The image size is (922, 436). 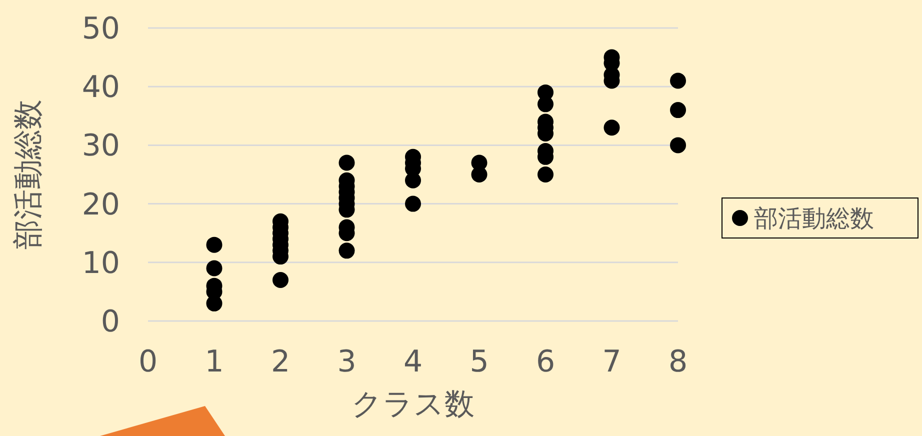 What do you see at coordinates (101, 263) in the screenshot?
I see `y-tick-label: 10` at bounding box center [101, 263].